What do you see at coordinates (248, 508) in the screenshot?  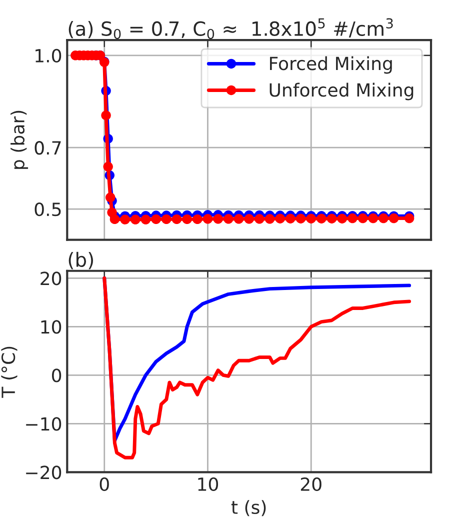 I see `x-axis-title: t (s)` at bounding box center [248, 508].